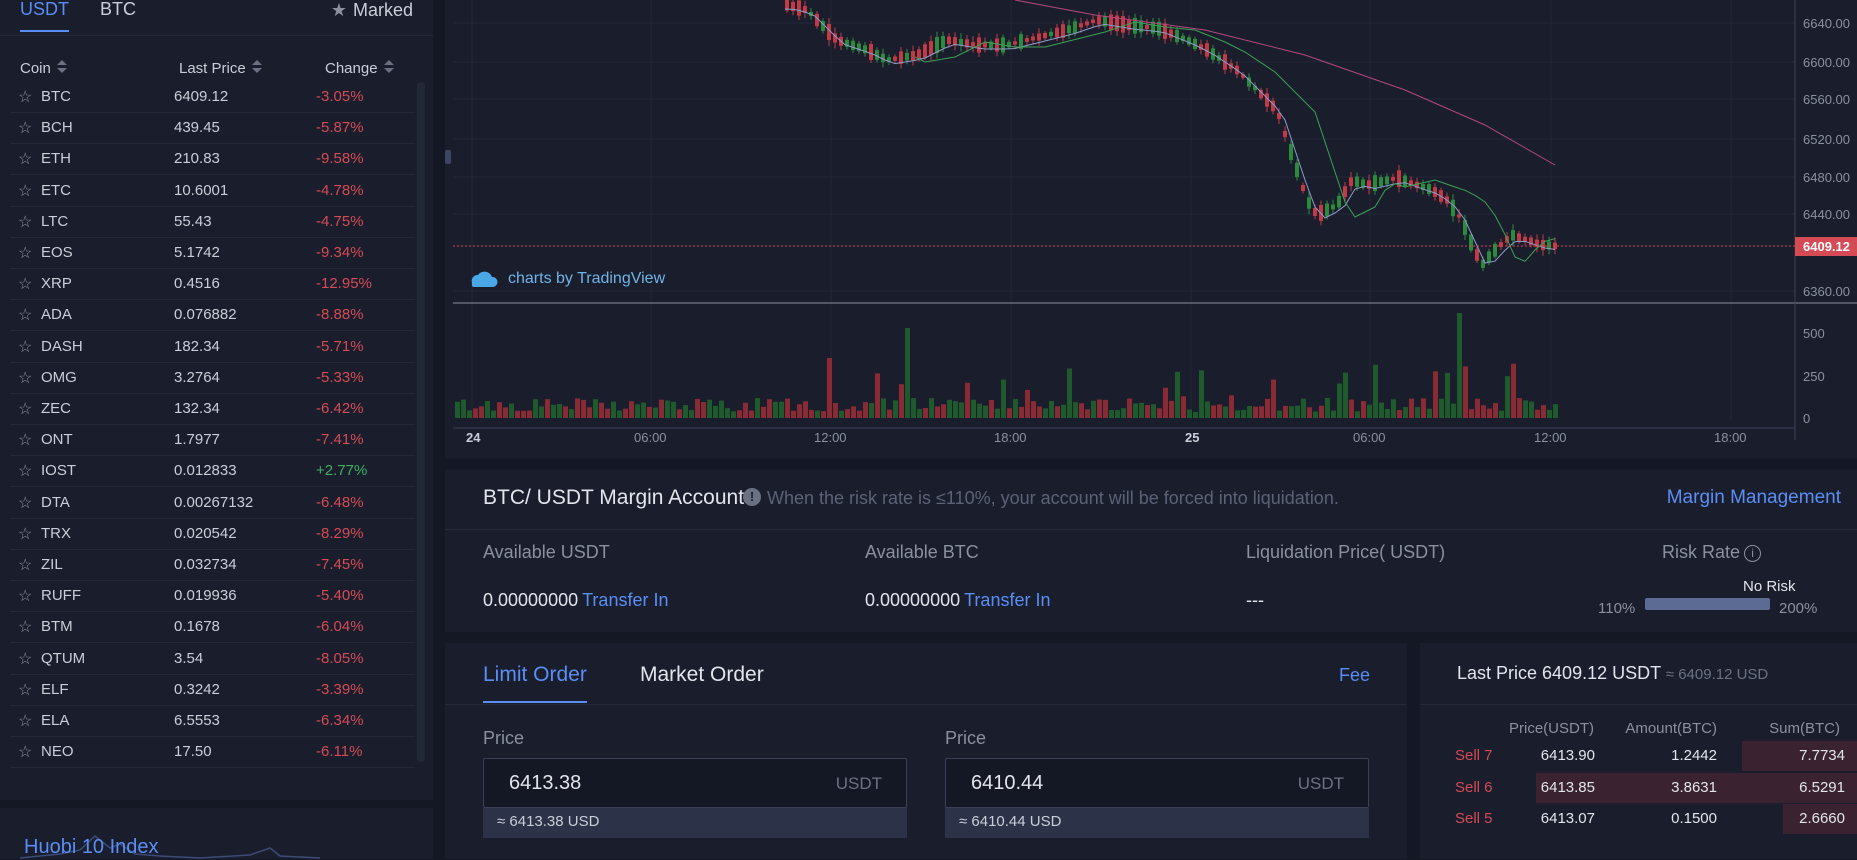 This screenshot has height=860, width=1857. Describe the element at coordinates (1753, 497) in the screenshot. I see `margin-management-link: Margin Management` at that location.